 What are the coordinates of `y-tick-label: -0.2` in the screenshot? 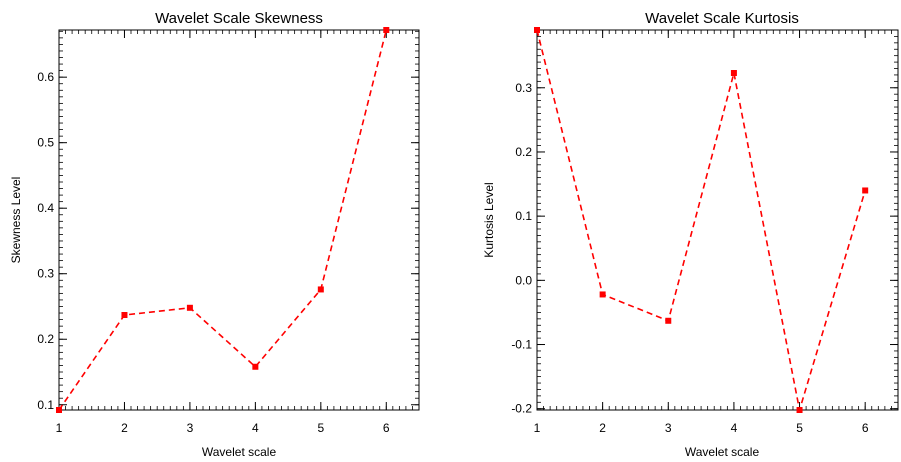 It's located at (521, 409).